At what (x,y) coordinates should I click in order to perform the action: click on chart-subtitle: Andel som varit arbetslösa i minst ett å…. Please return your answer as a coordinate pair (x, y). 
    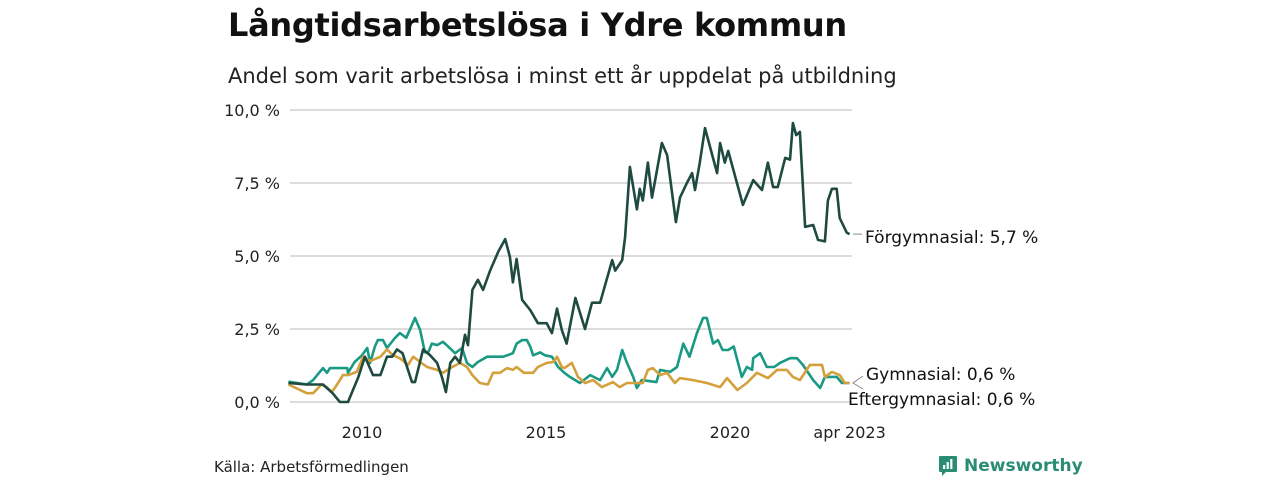
    Looking at the image, I should click on (562, 76).